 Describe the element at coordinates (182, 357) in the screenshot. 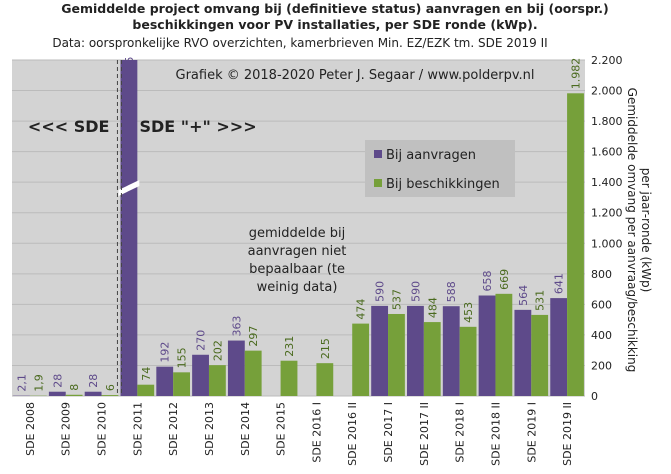

I see `value-label: 155` at that location.